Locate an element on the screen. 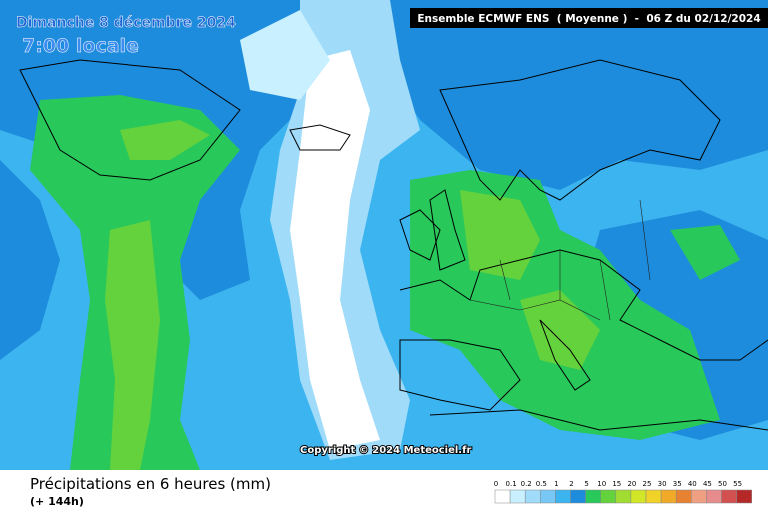 This screenshot has width=768, height=512. model-banner is located at coordinates (589, 18).